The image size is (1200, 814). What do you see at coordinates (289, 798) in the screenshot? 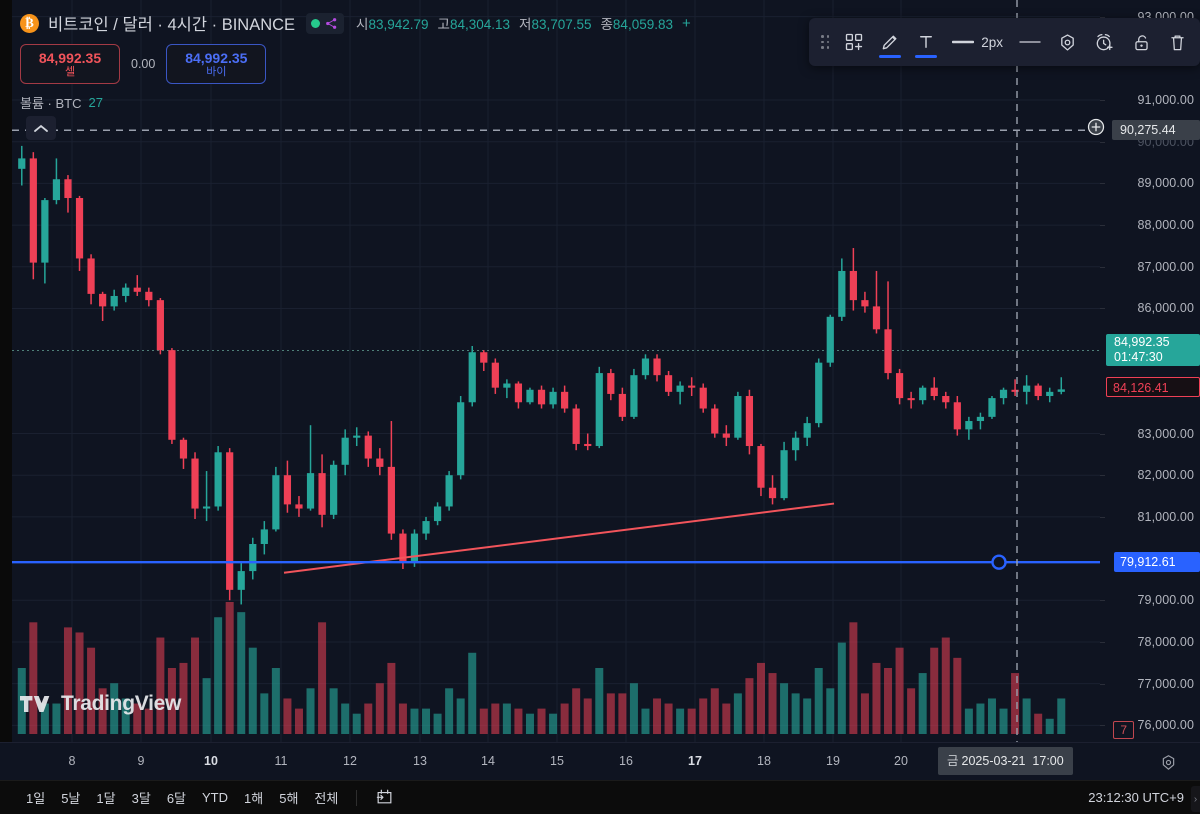
I see `range-button-7: 5해` at bounding box center [289, 798].